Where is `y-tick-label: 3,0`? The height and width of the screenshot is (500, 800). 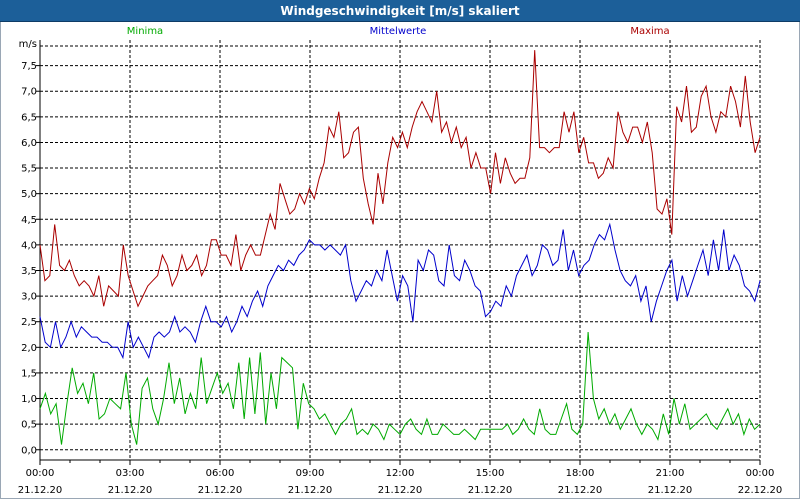
y-tick-label: 3,0 is located at coordinates (29, 297).